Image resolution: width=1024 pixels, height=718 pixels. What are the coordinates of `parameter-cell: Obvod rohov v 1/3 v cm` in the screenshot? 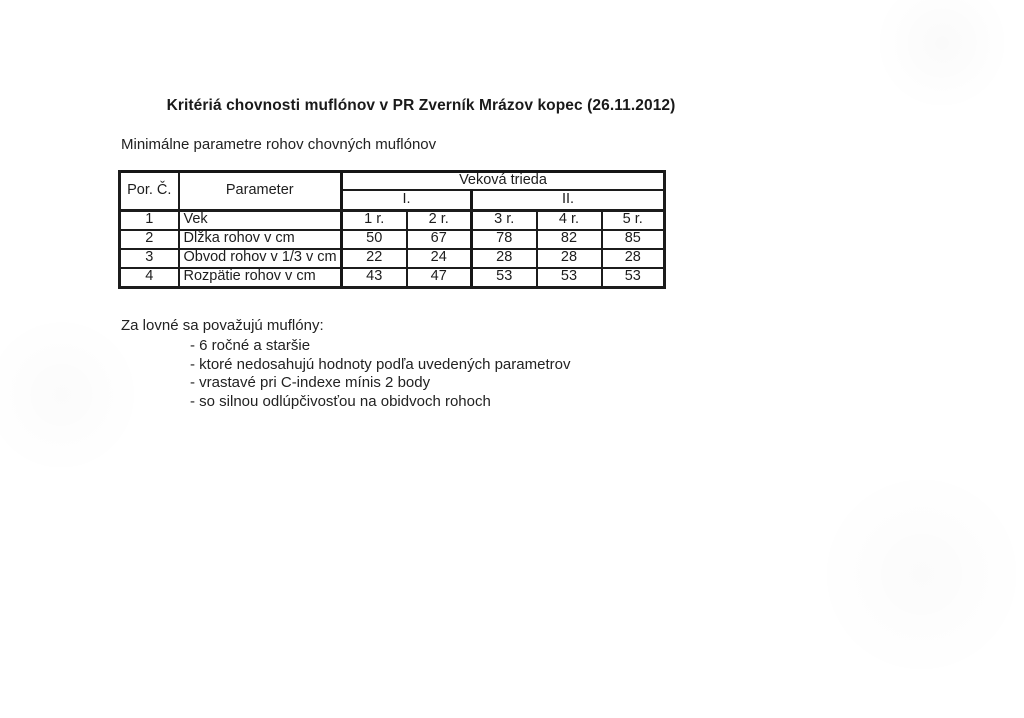 It's located at (260, 258).